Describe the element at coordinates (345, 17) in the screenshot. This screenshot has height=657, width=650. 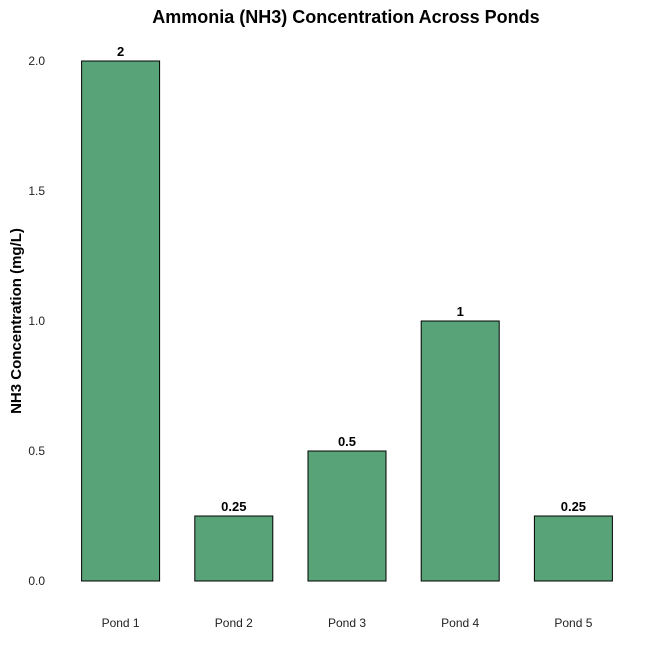
I see `chart-title: Ammonia (NH3) Concentration Across Ponds` at that location.